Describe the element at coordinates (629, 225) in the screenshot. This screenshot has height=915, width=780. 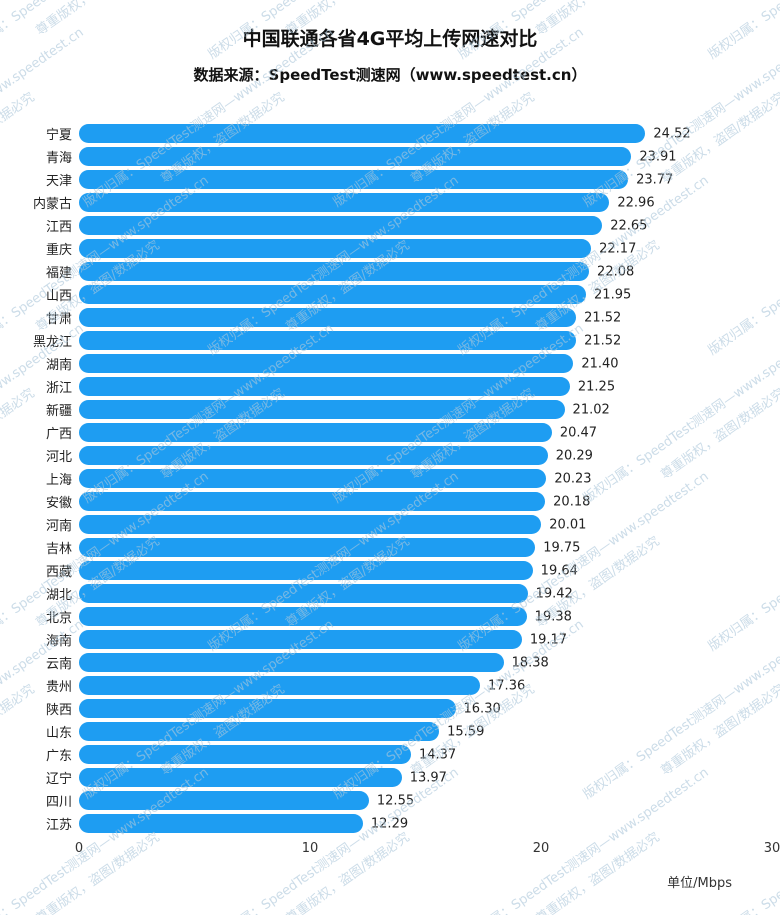
I see `value-label: 22.65` at that location.